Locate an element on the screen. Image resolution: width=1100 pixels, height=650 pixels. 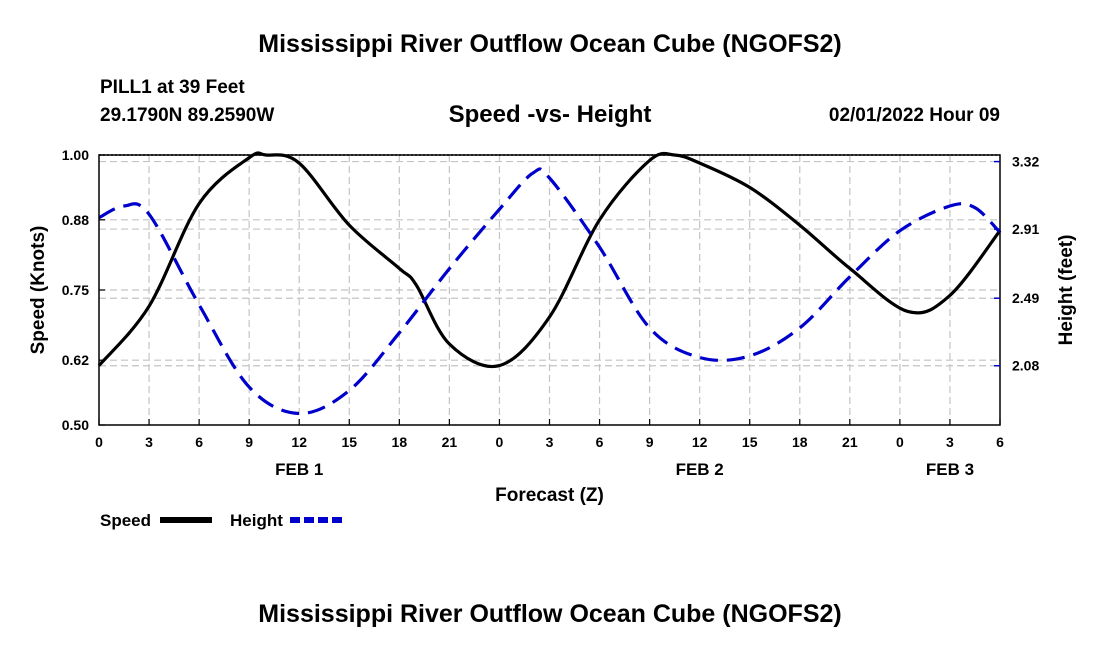
date-label: FEB 2 is located at coordinates (700, 469).